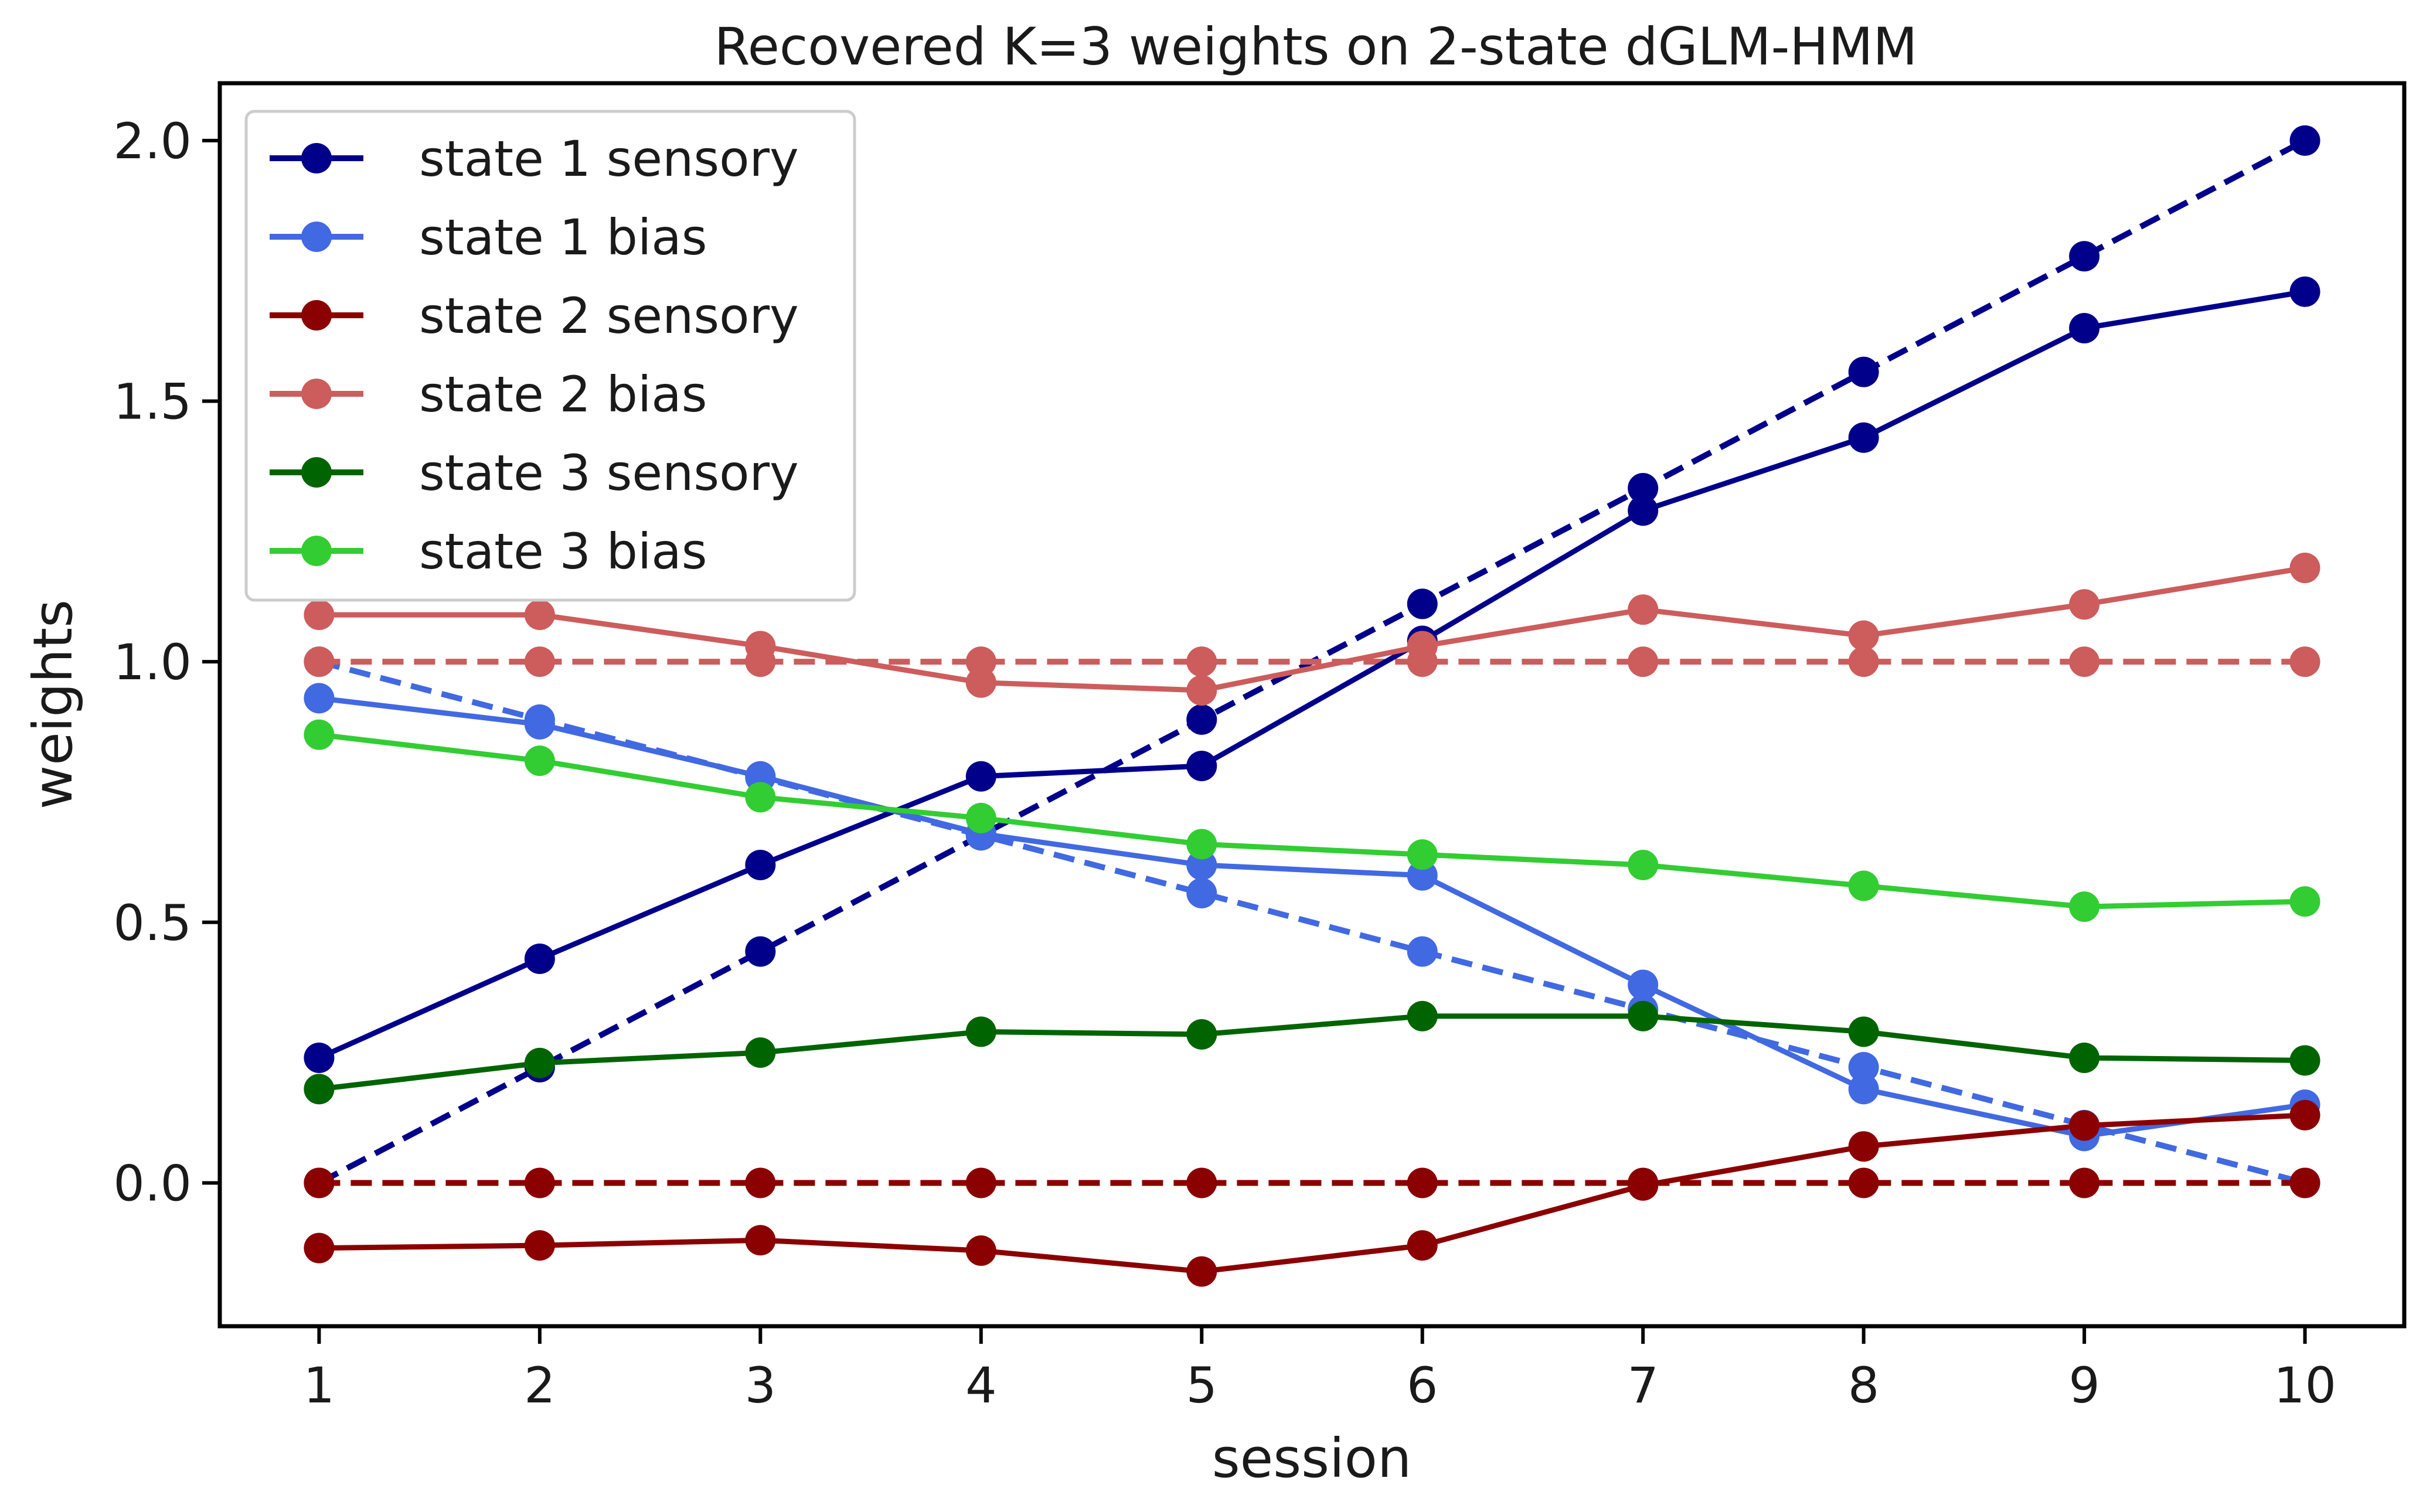  I want to click on series-state-2-bias, so click(1312, 629).